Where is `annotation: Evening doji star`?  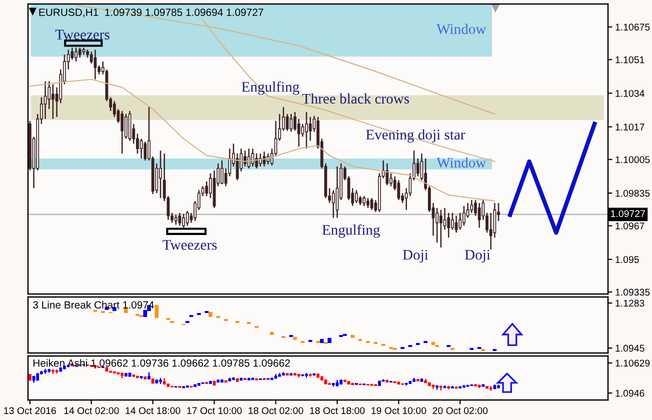
annotation: Evening doji star is located at coordinates (416, 136).